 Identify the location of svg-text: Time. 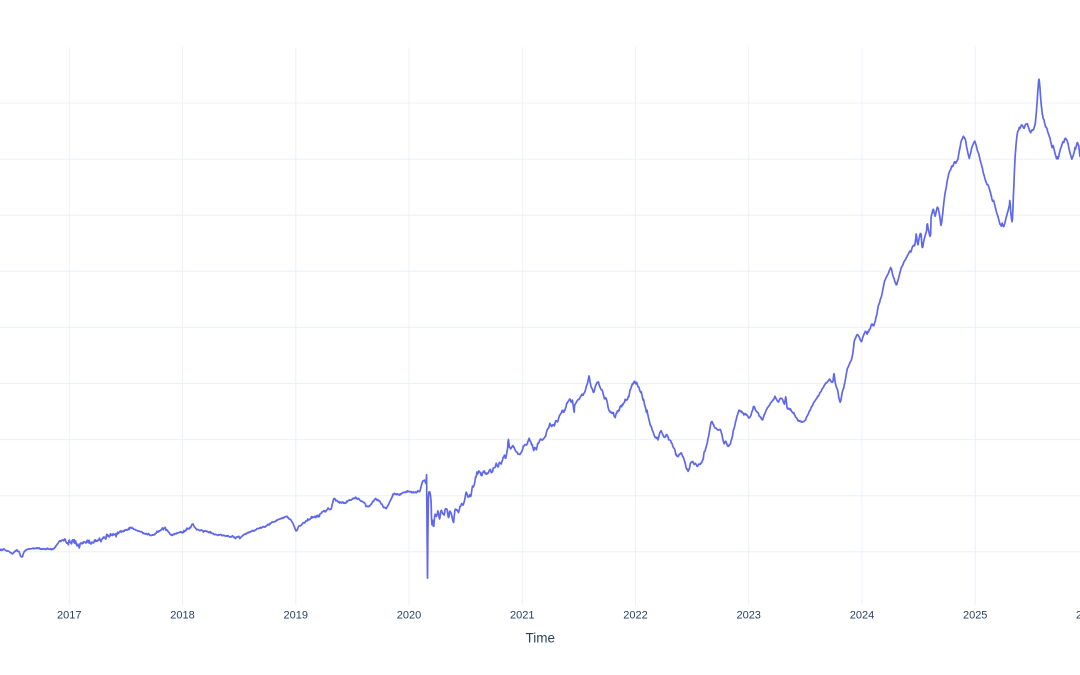
(541, 638).